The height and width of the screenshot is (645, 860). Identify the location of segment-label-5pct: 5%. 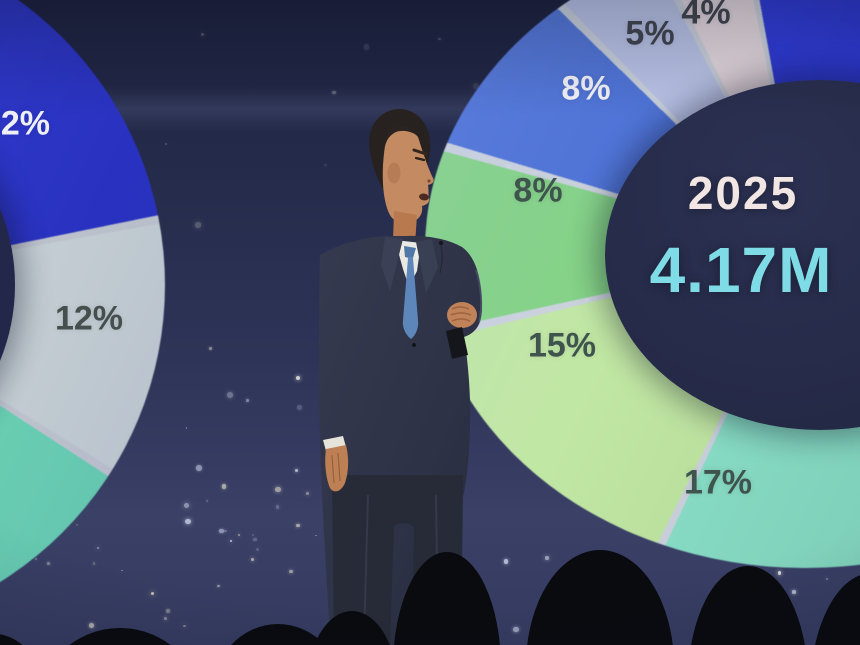
(650, 33).